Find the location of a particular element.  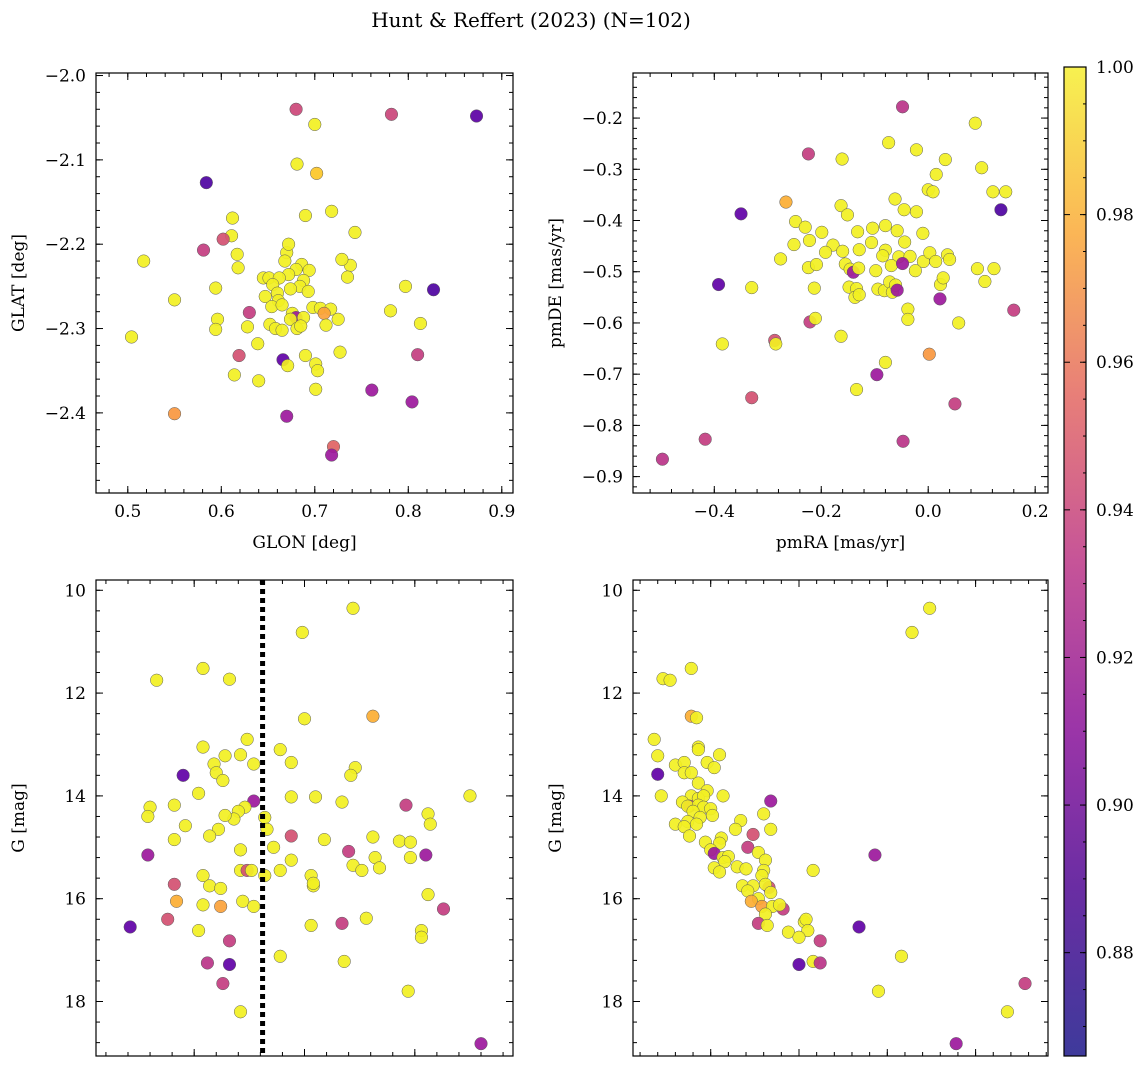

colorbar-tick-label: 0.96 is located at coordinates (1115, 363).